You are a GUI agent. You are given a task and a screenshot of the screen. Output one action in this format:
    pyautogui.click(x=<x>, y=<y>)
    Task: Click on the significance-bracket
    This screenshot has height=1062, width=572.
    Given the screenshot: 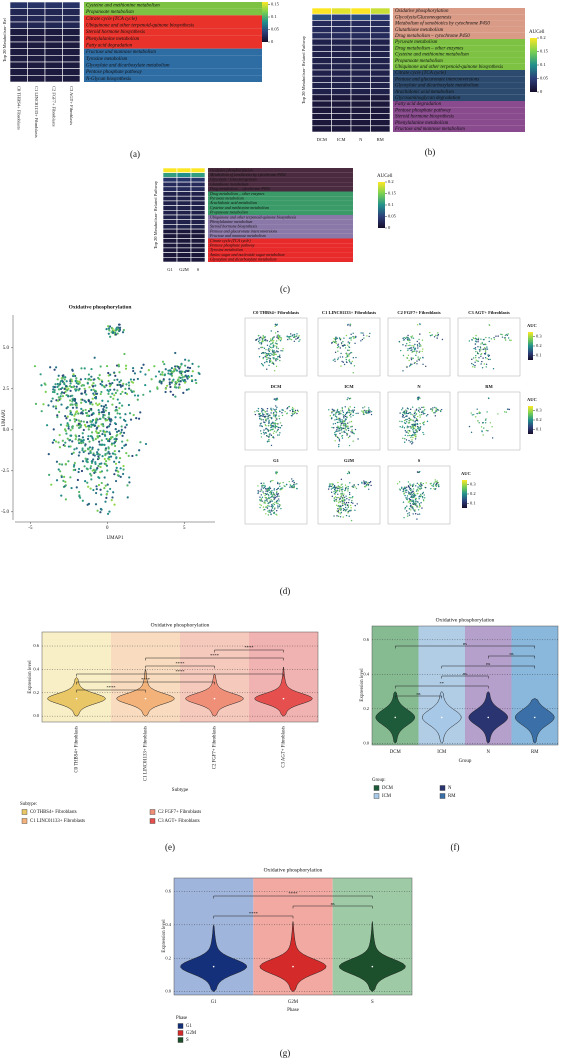 What is the action you would take?
    pyautogui.click(x=180, y=675)
    